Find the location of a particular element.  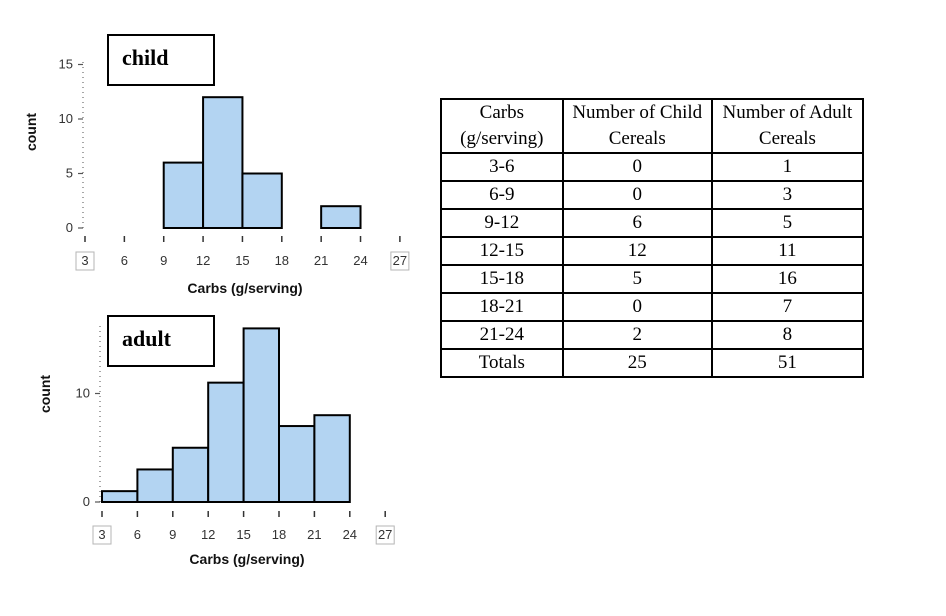

y-tick-label: 5 is located at coordinates (69, 173).